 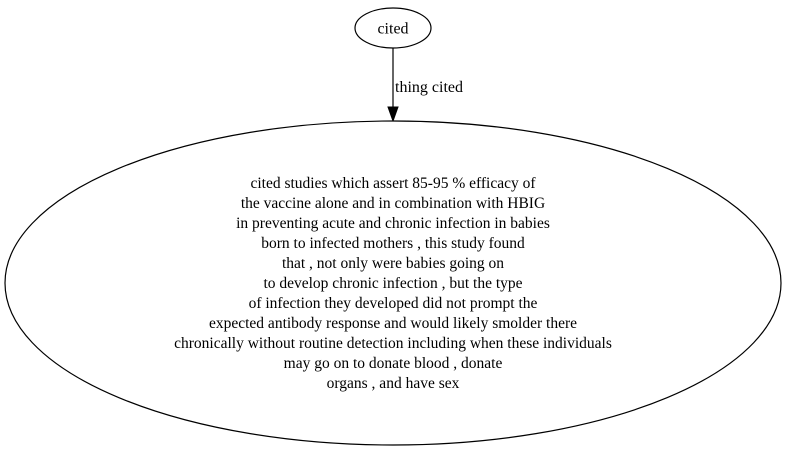 I want to click on description-line: organs , and have sex, so click(x=393, y=383).